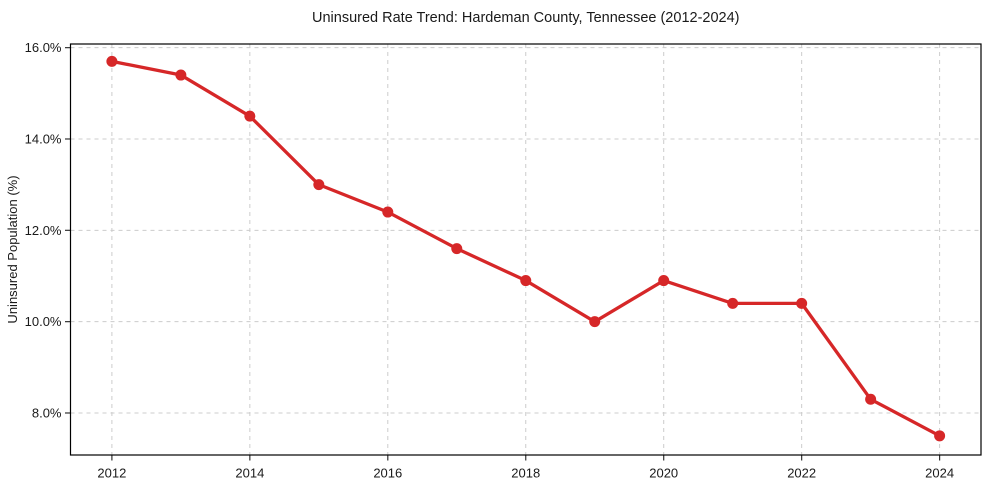  I want to click on y-tick-label: 12.0%, so click(43, 230).